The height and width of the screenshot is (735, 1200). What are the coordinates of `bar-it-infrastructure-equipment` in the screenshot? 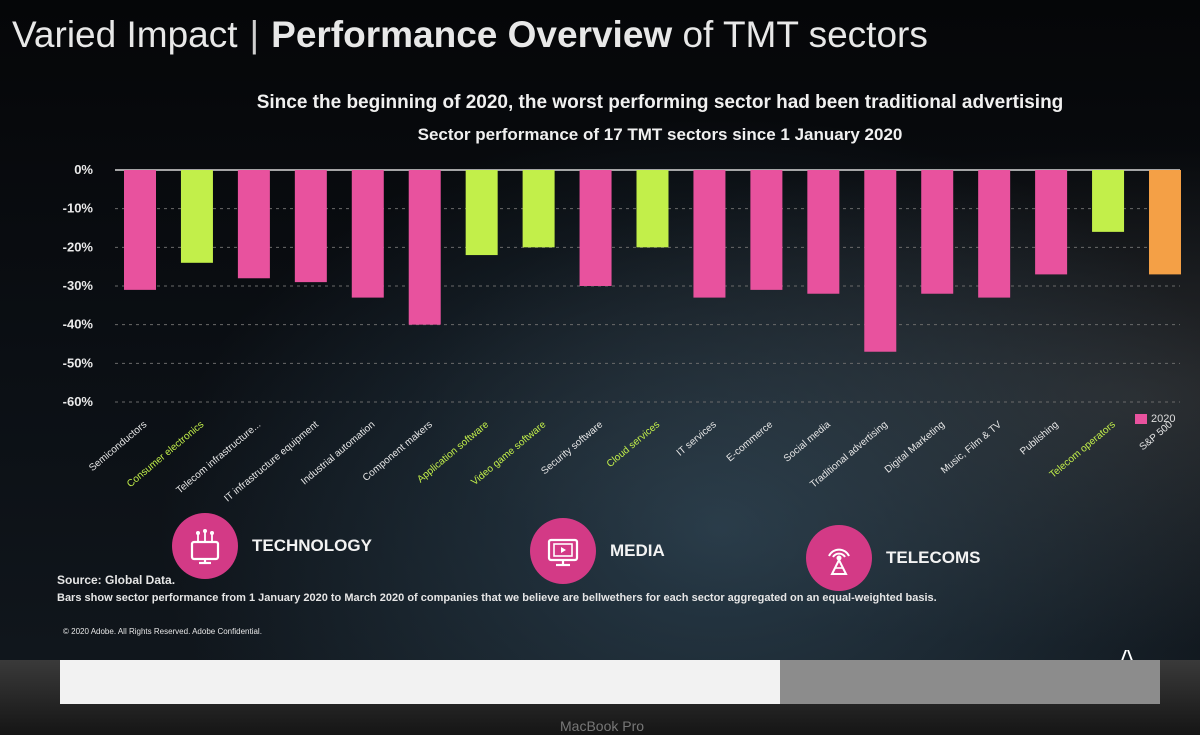 It's located at (310, 226).